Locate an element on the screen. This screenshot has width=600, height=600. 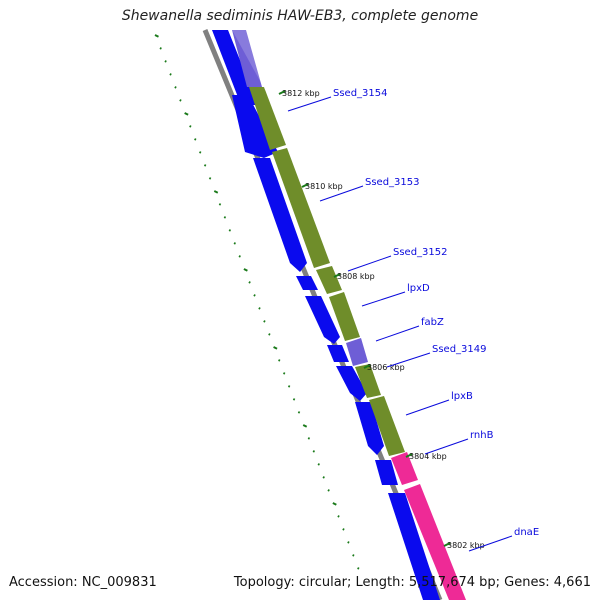
gene-label: lpxB is located at coordinates (462, 396).